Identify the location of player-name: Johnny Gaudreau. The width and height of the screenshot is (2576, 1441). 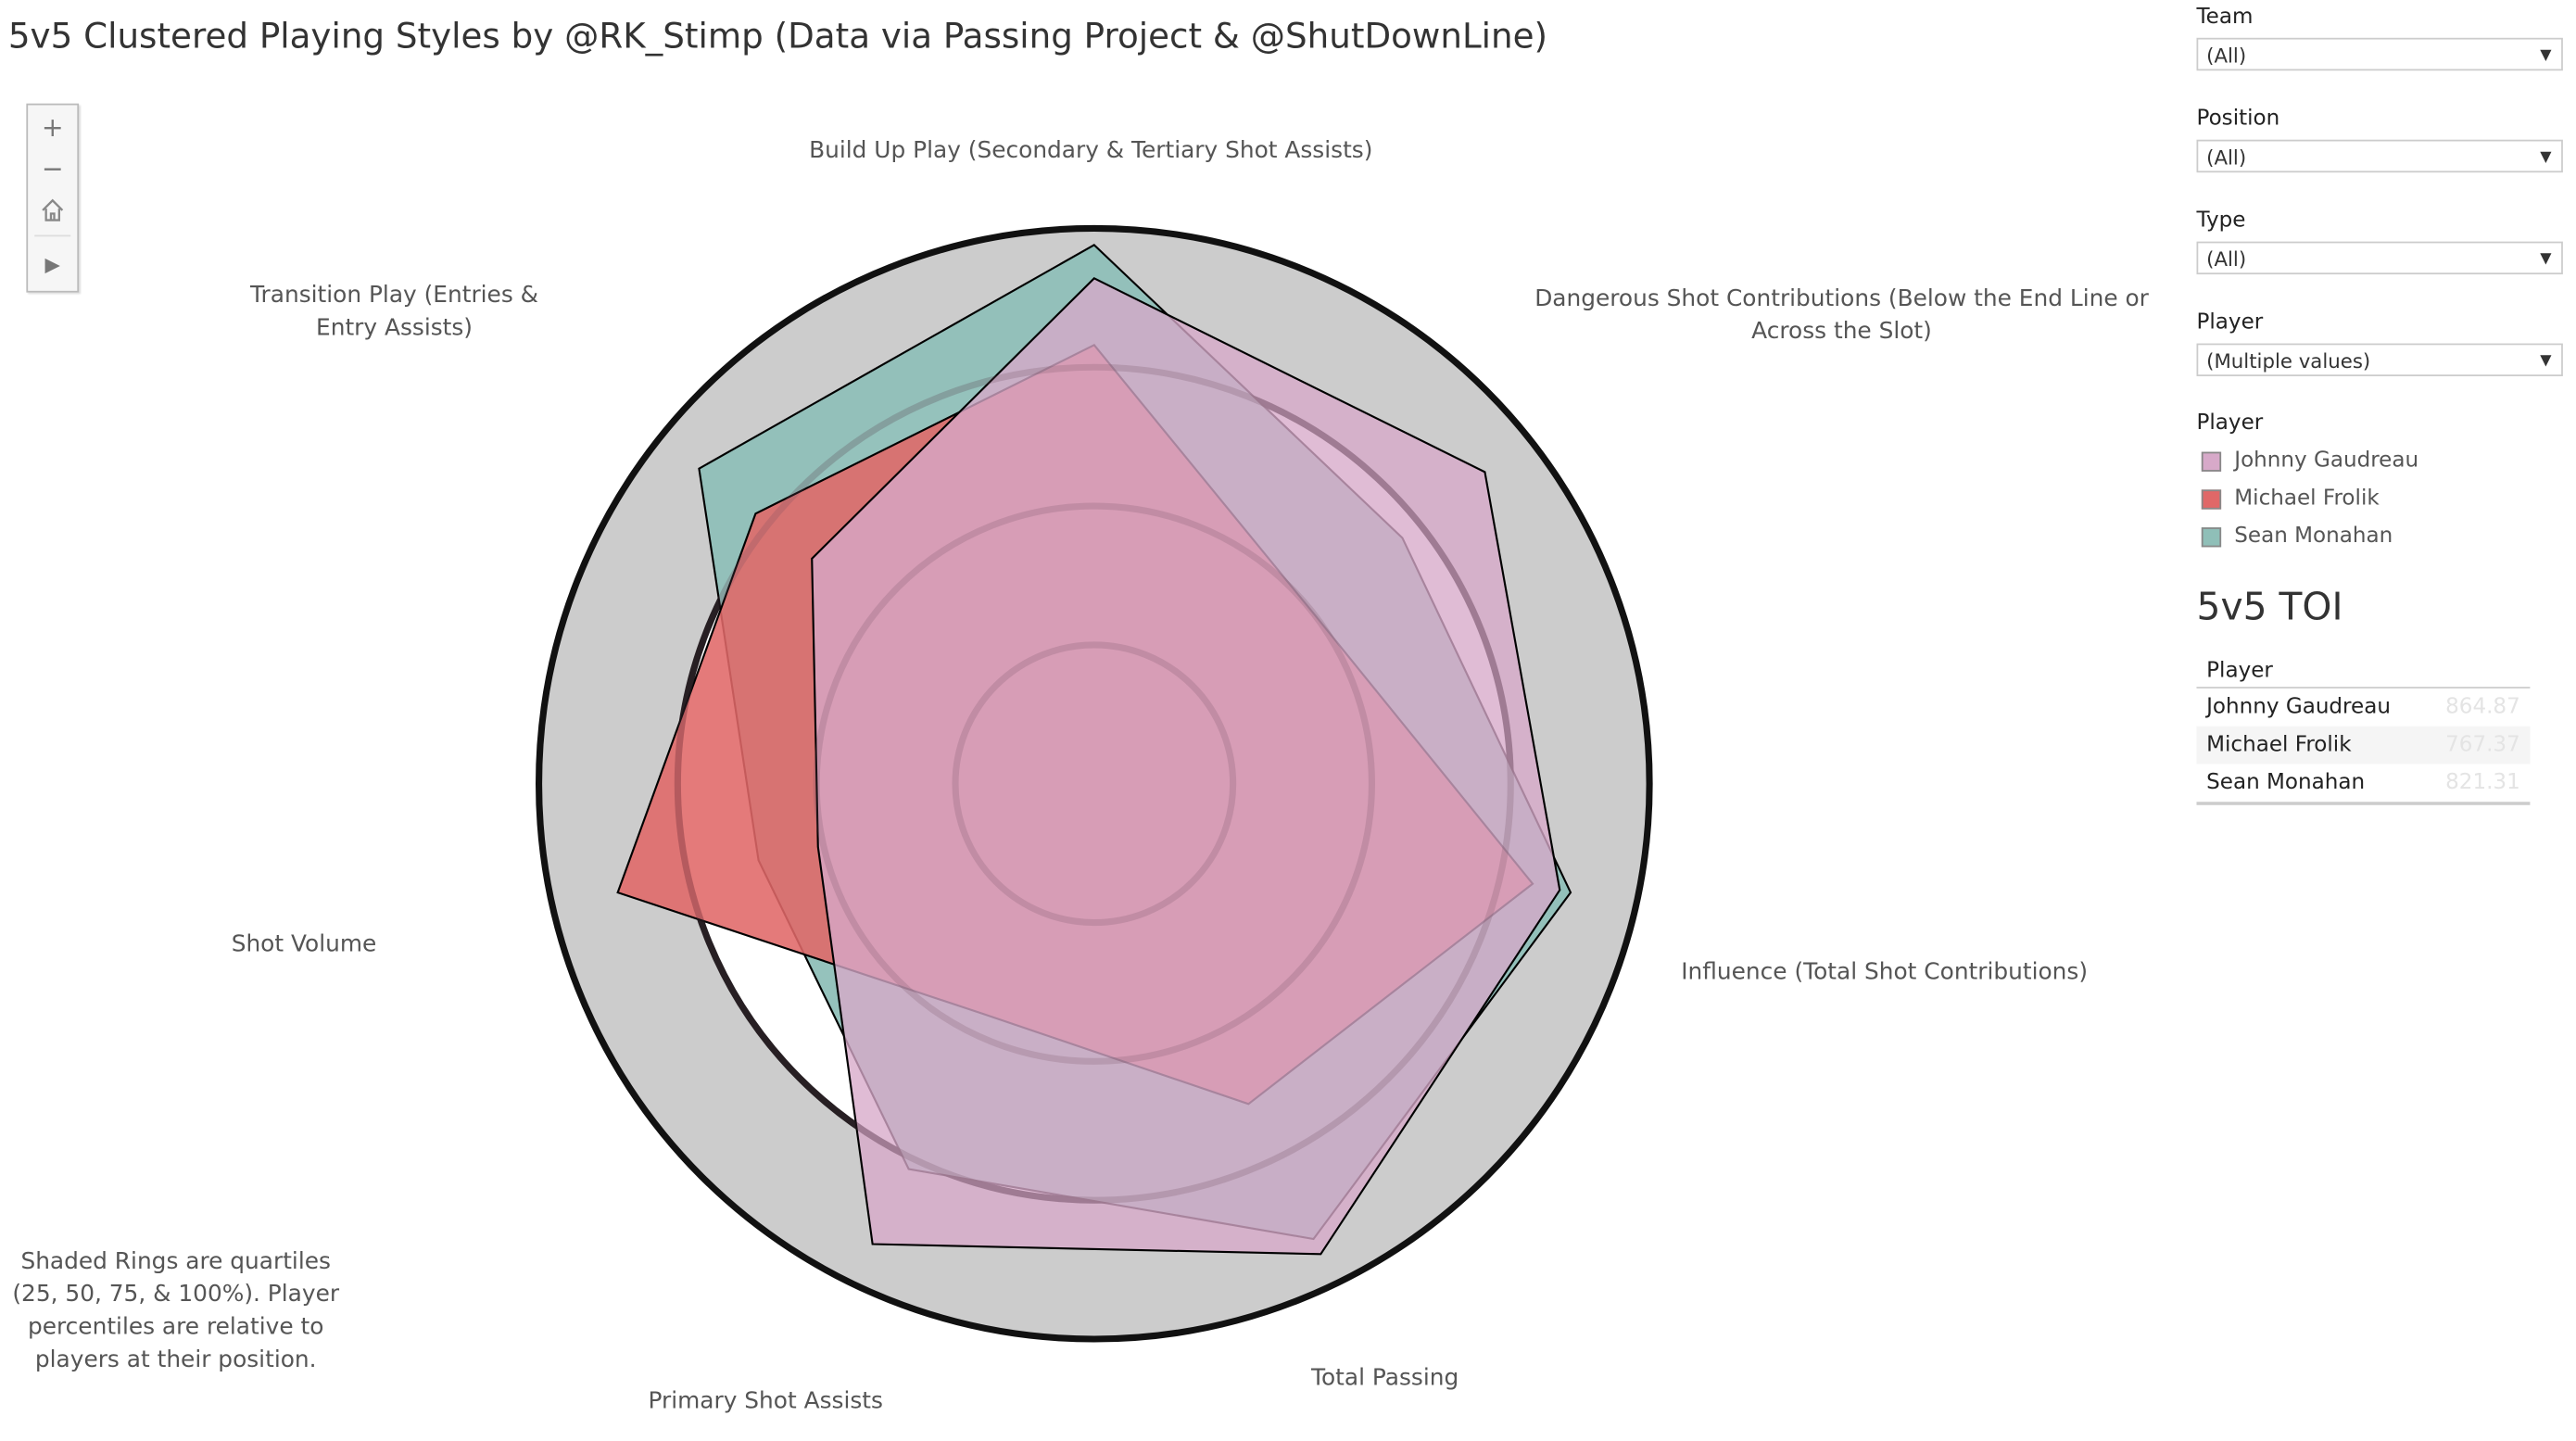
(2298, 707).